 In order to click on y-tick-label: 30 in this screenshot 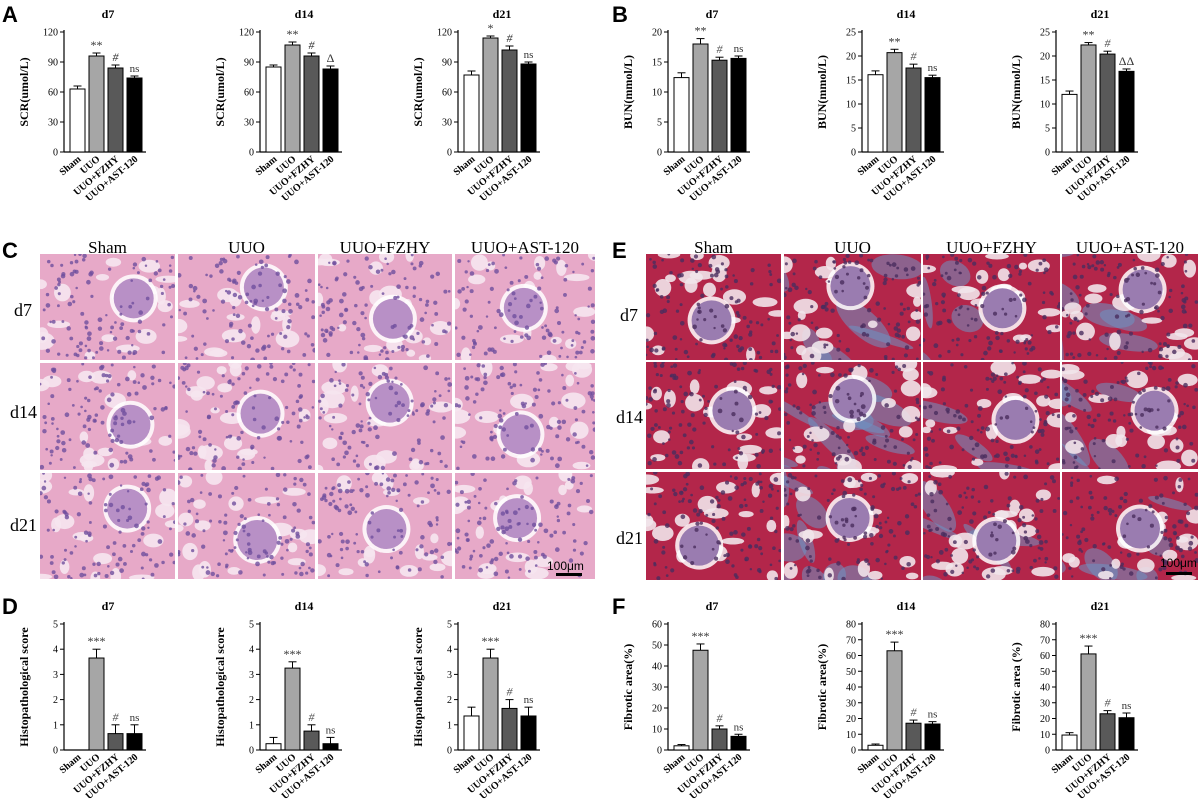, I will do `click(447, 123)`.